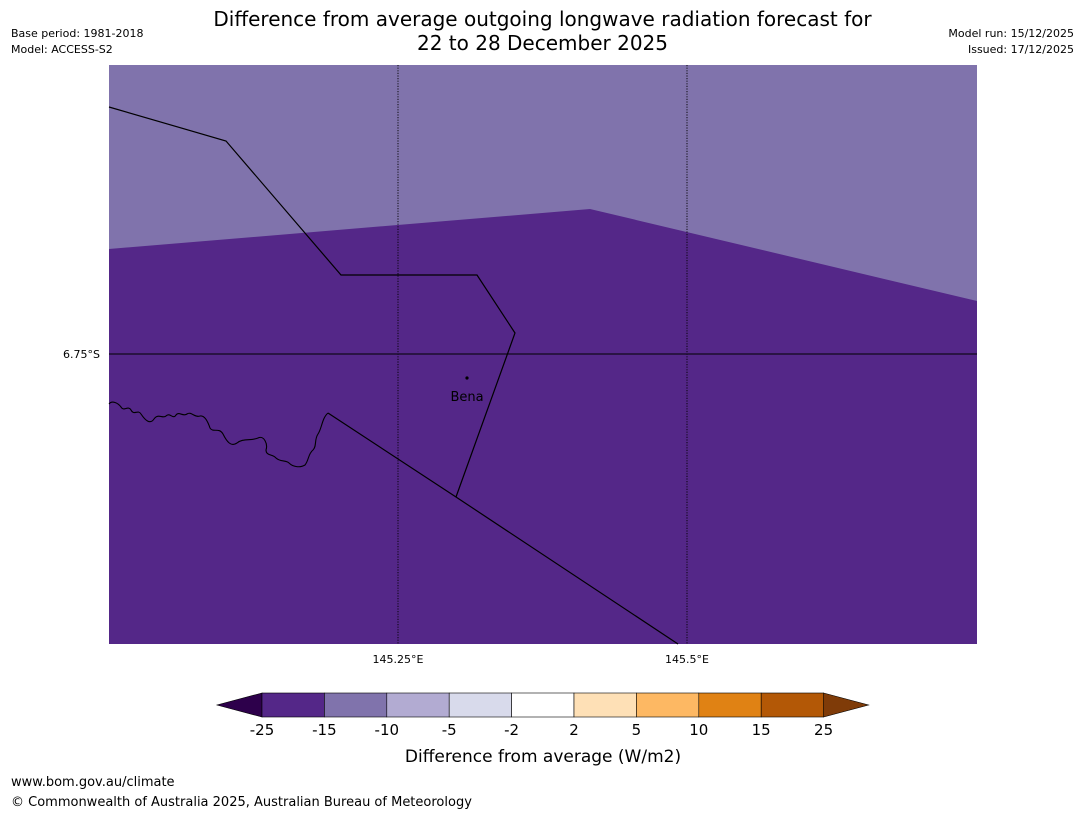 The width and height of the screenshot is (1085, 816). What do you see at coordinates (846, 705) in the screenshot?
I see `colorbar-over-arrow` at bounding box center [846, 705].